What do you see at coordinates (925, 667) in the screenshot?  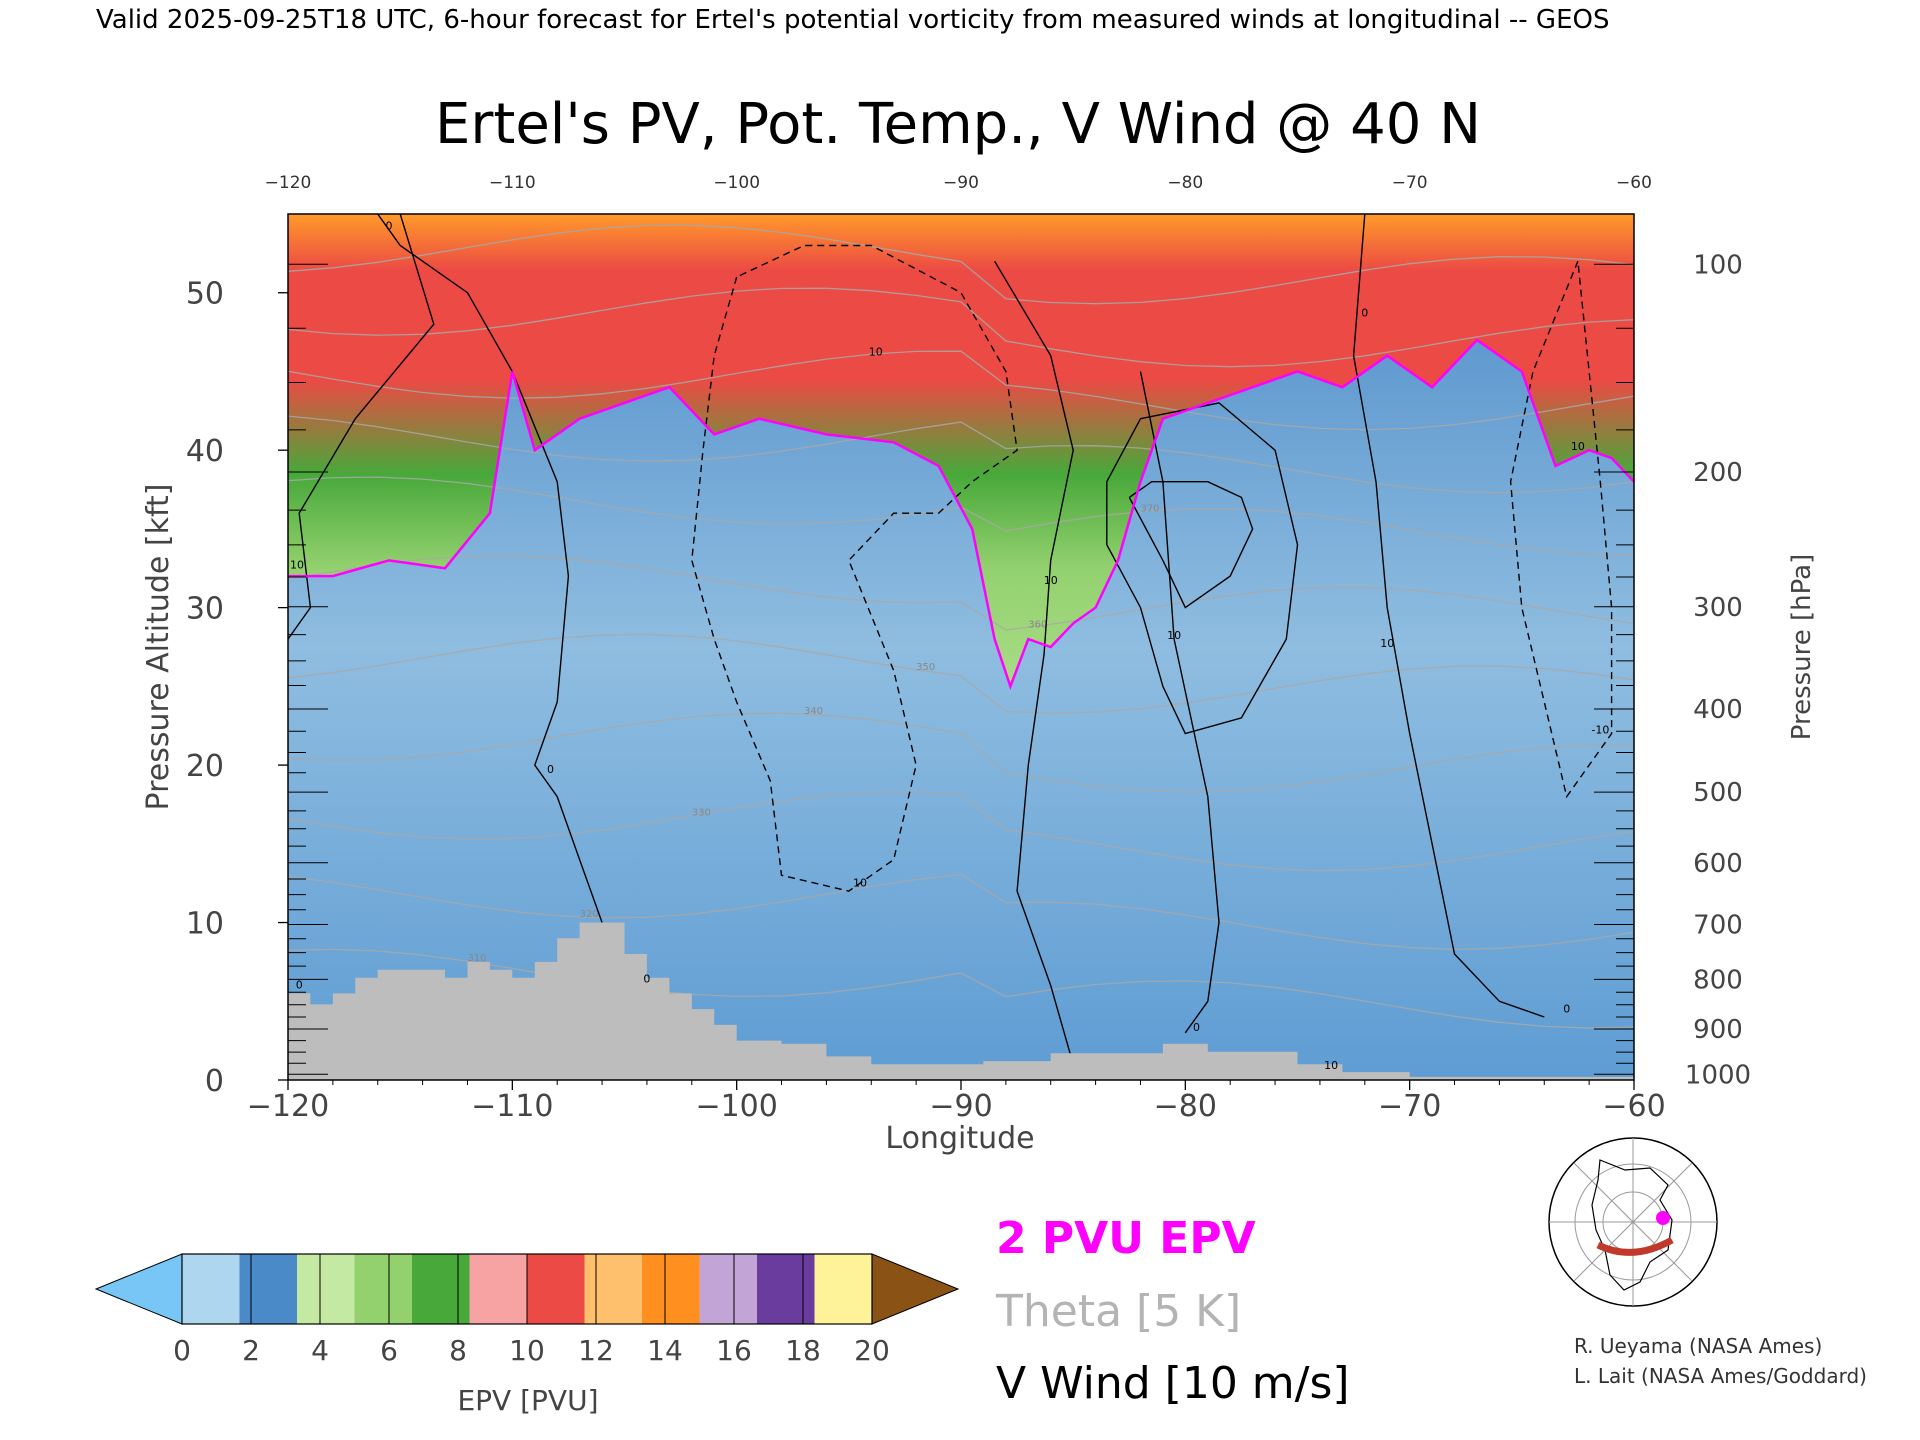 I see `theta-contour-label: 350` at bounding box center [925, 667].